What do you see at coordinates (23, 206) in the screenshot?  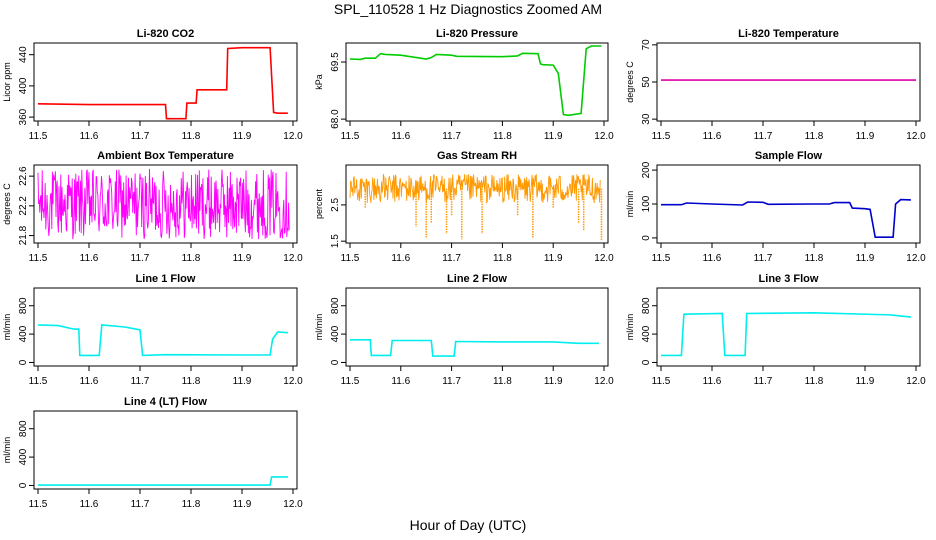 I see `y-tick-label: 22.2` at bounding box center [23, 206].